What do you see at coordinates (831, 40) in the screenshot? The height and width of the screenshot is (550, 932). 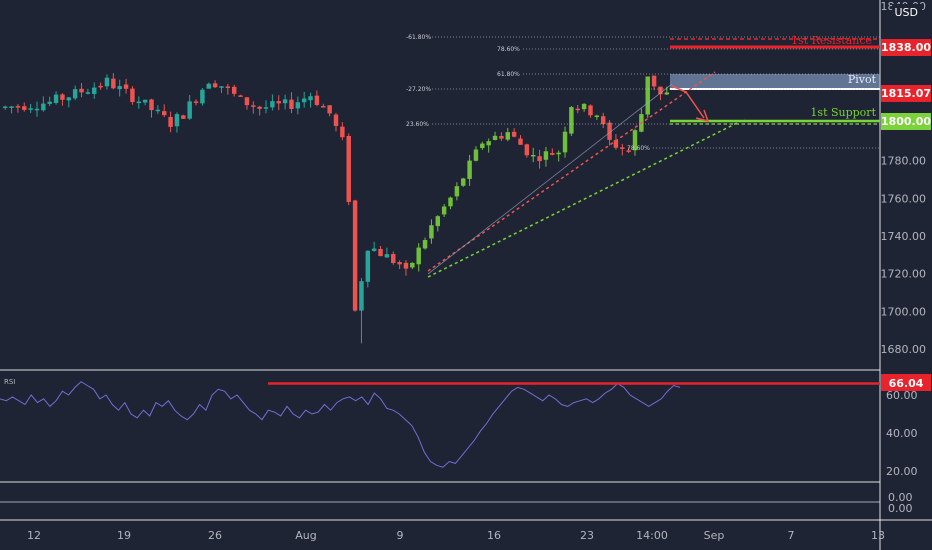 I see `resistance-text: 1st Resistance` at bounding box center [831, 40].